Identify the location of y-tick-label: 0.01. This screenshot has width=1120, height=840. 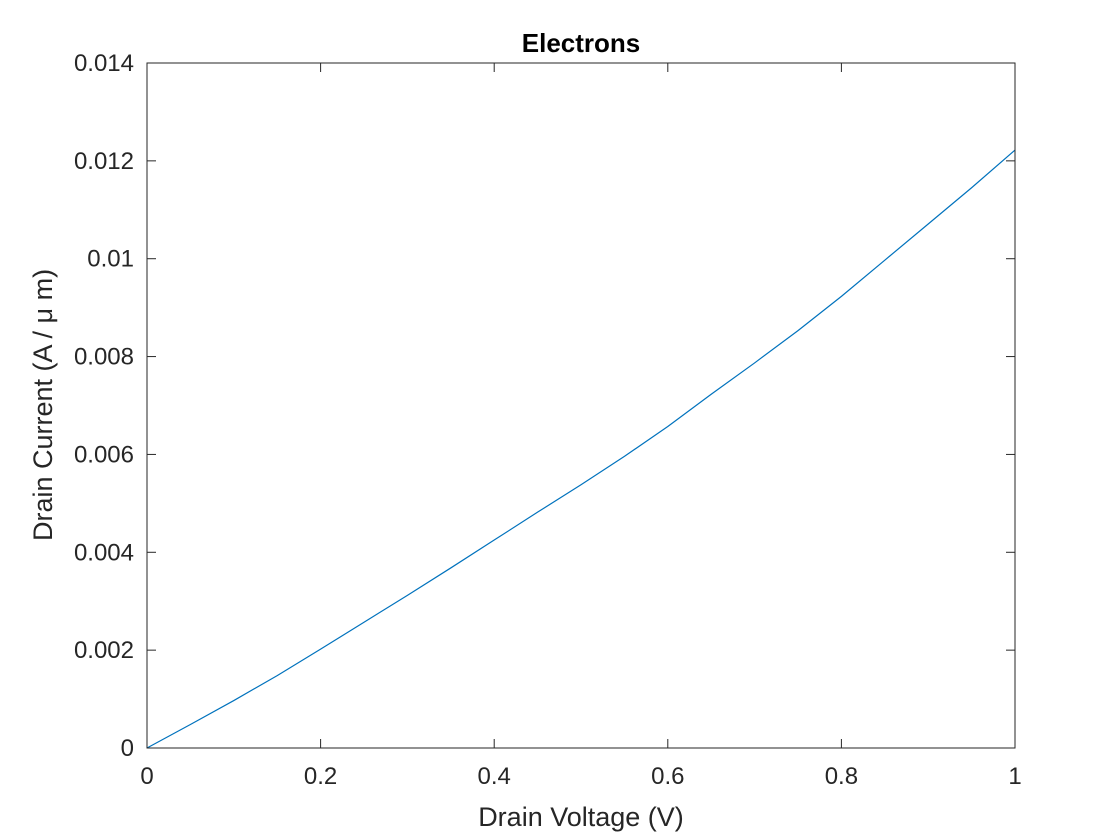
(110, 259).